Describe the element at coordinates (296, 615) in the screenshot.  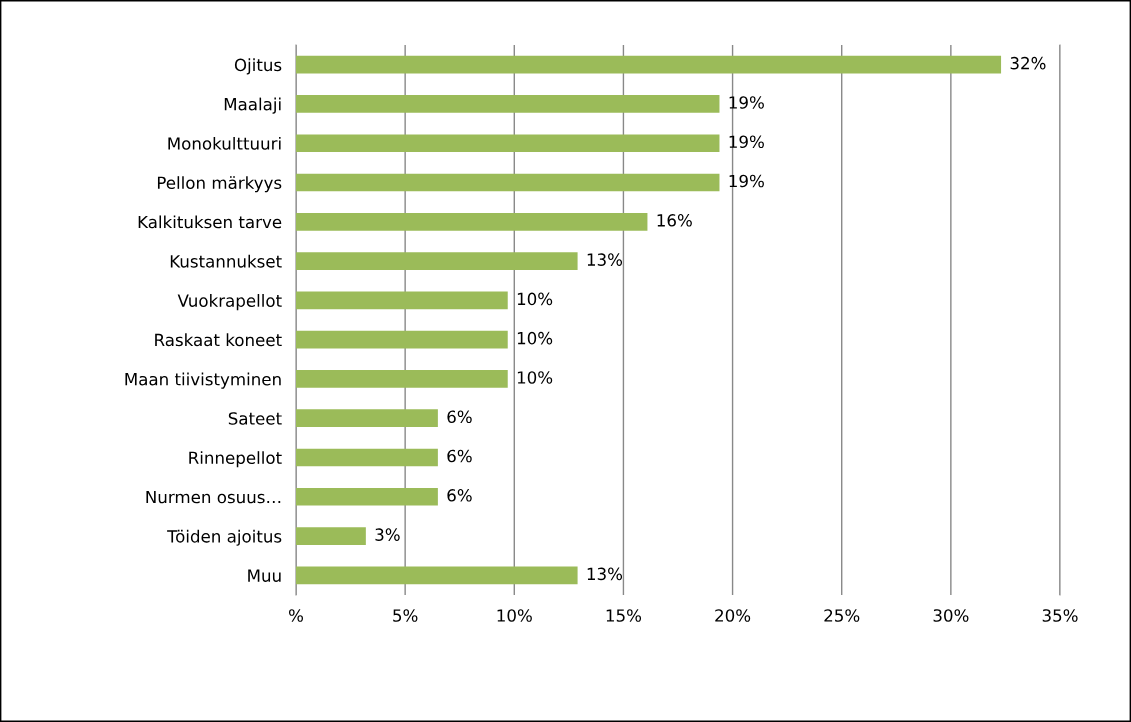
I see `x-tick-label: %` at that location.